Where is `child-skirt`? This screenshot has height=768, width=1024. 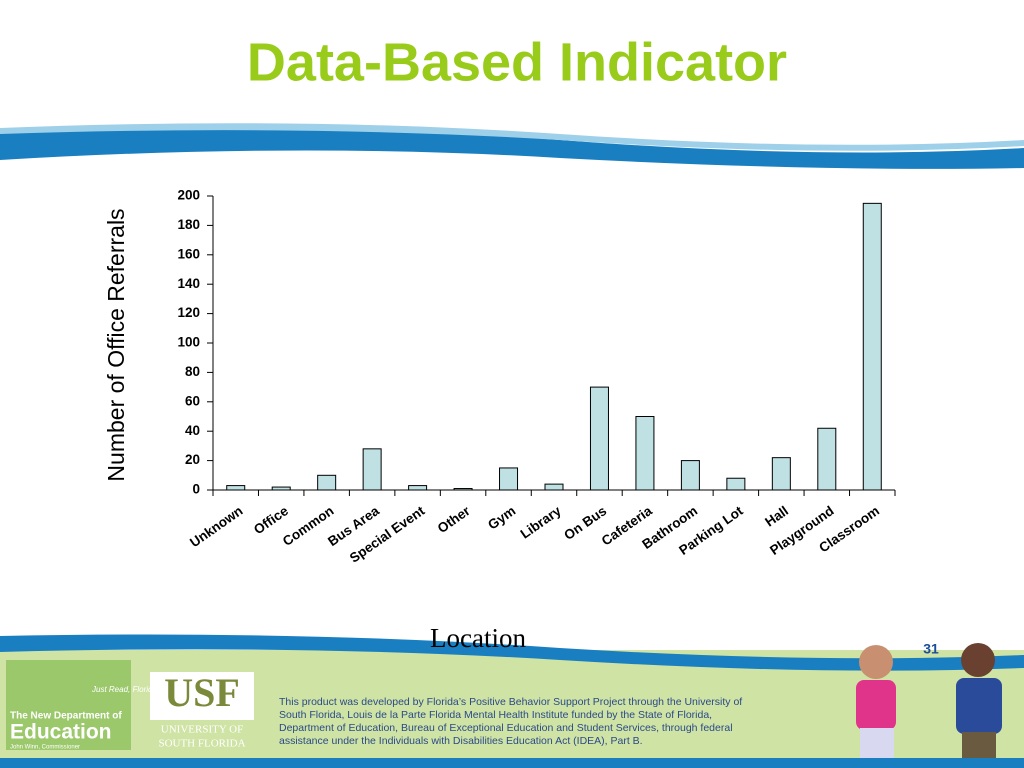
child-skirt is located at coordinates (877, 743).